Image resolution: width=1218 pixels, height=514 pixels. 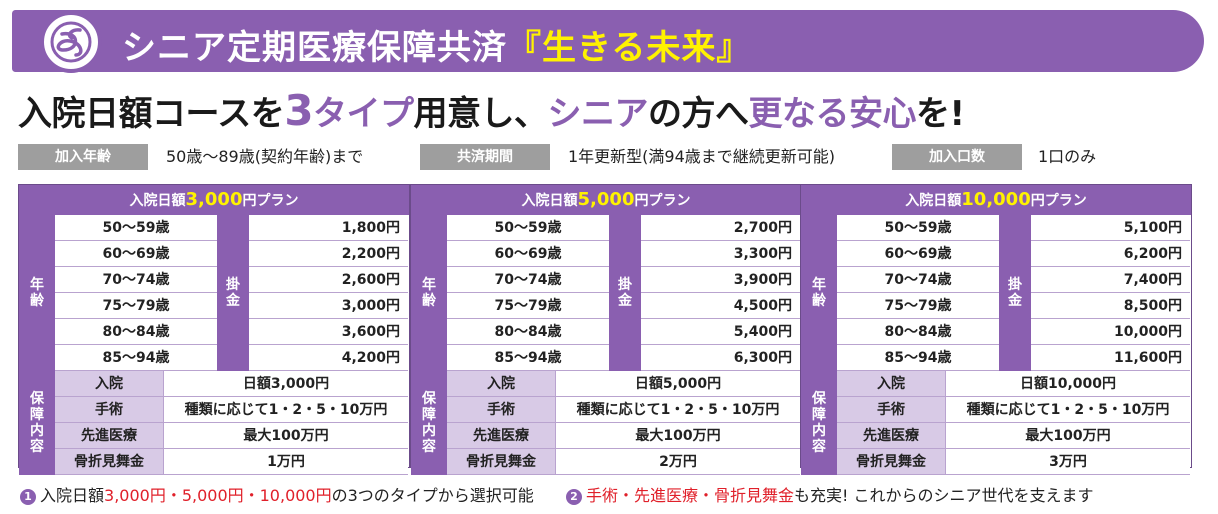 What do you see at coordinates (629, 48) in the screenshot?
I see `title-highlight: 『生きる未来』` at bounding box center [629, 48].